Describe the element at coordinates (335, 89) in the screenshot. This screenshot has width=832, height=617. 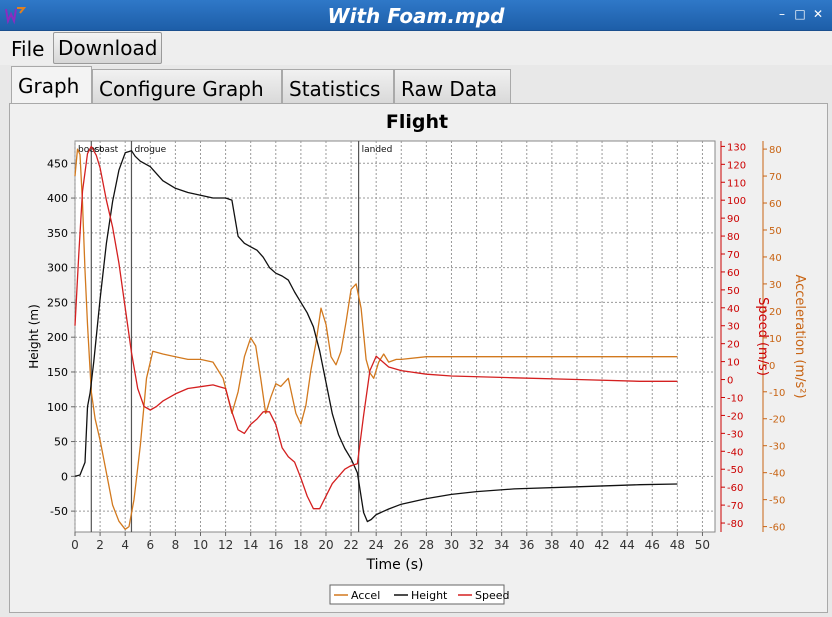
I see `tab-statistics-label: Statistics` at that location.